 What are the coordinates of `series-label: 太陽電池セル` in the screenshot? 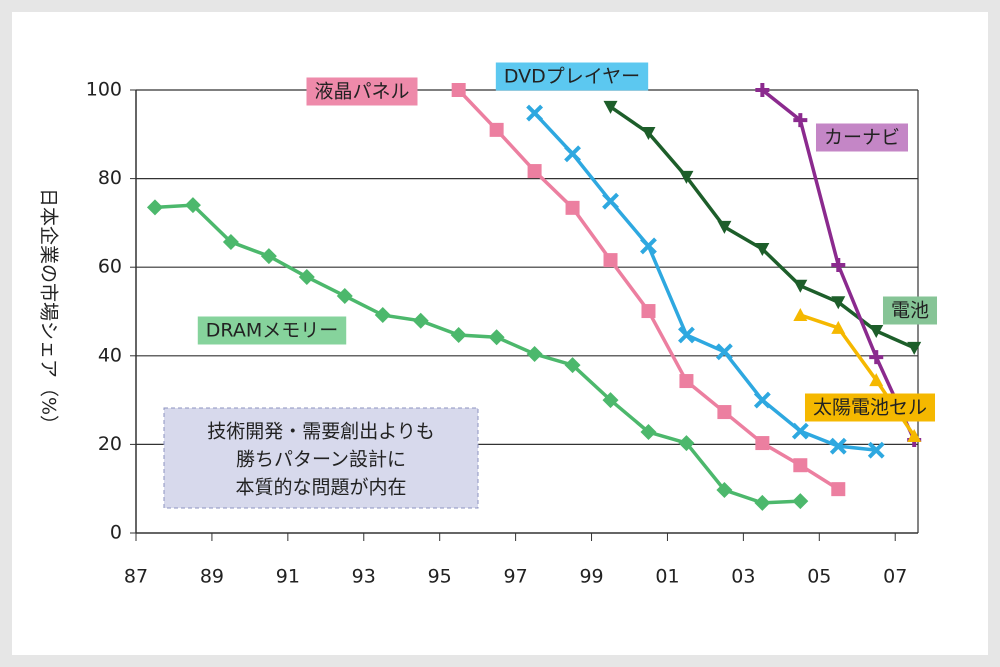 It's located at (870, 407).